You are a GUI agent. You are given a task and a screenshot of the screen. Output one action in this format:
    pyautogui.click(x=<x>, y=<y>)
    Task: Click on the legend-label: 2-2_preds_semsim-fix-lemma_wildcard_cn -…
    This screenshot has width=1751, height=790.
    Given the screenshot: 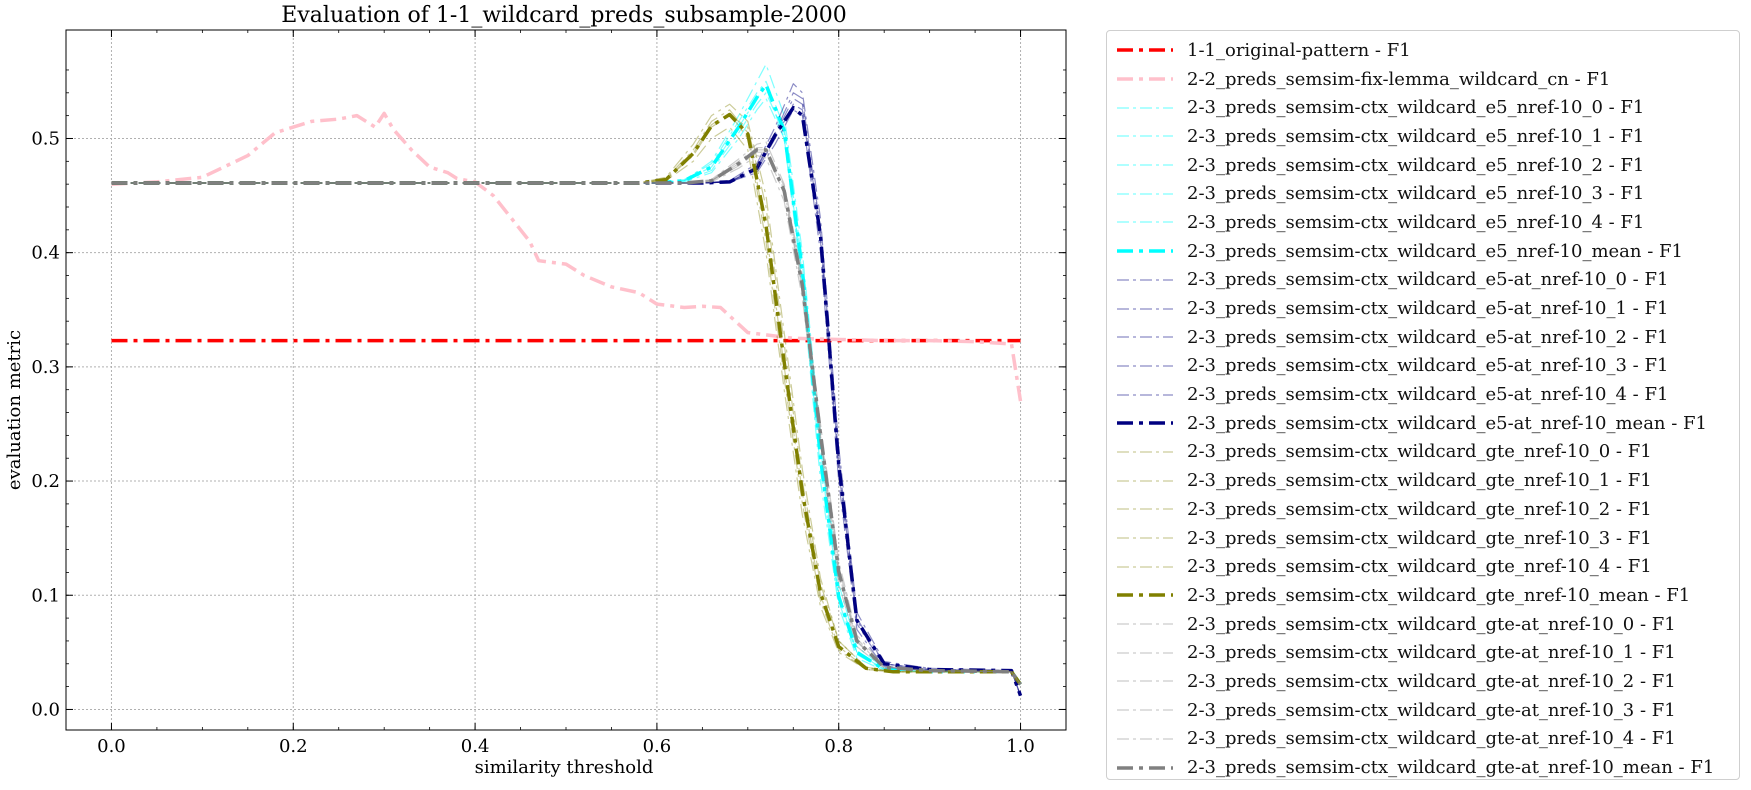 What is the action you would take?
    pyautogui.click(x=1399, y=79)
    